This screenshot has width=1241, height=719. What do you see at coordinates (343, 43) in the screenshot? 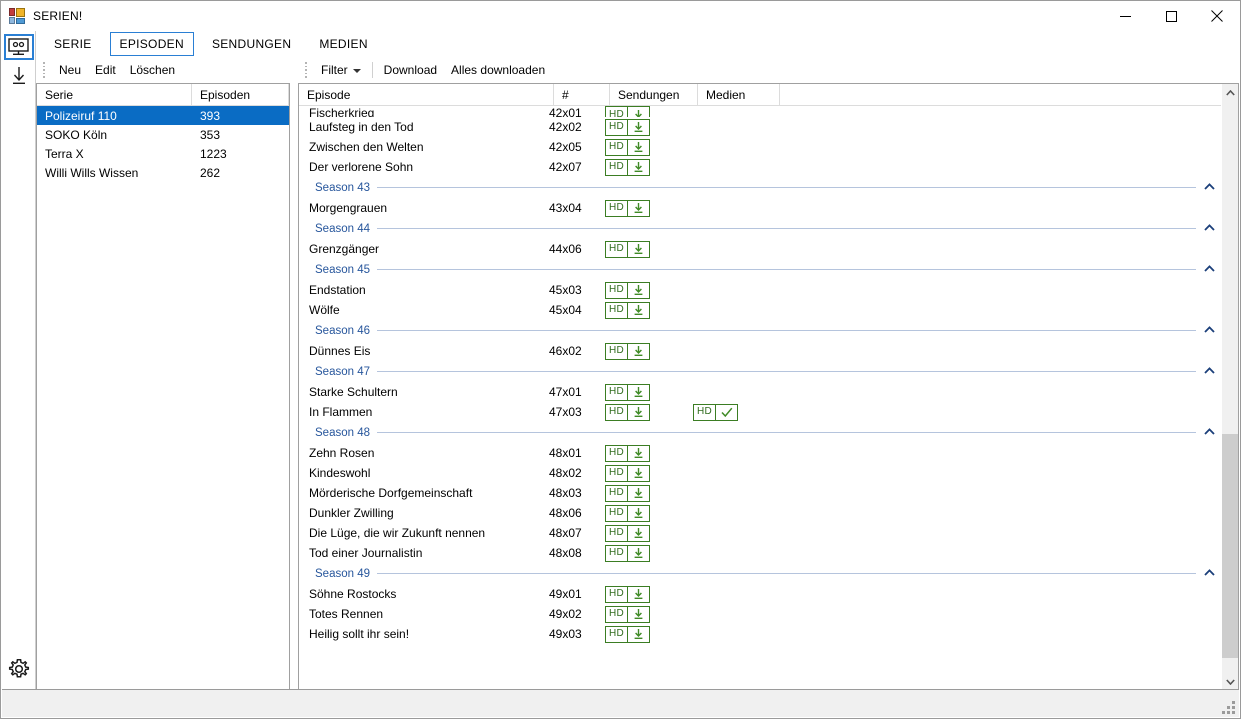
I see `tab-medien: MEDIEN` at bounding box center [343, 43].